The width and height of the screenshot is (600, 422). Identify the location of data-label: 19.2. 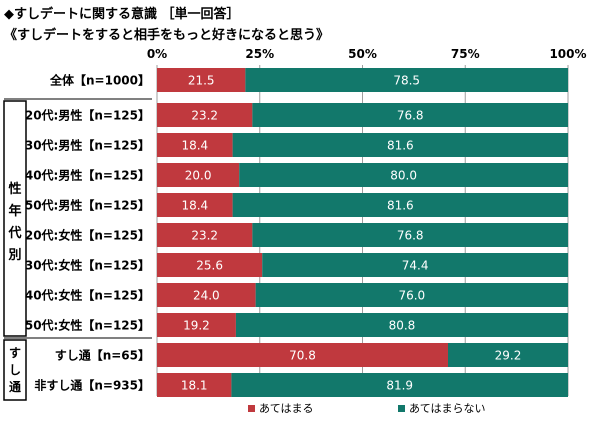
(196, 326).